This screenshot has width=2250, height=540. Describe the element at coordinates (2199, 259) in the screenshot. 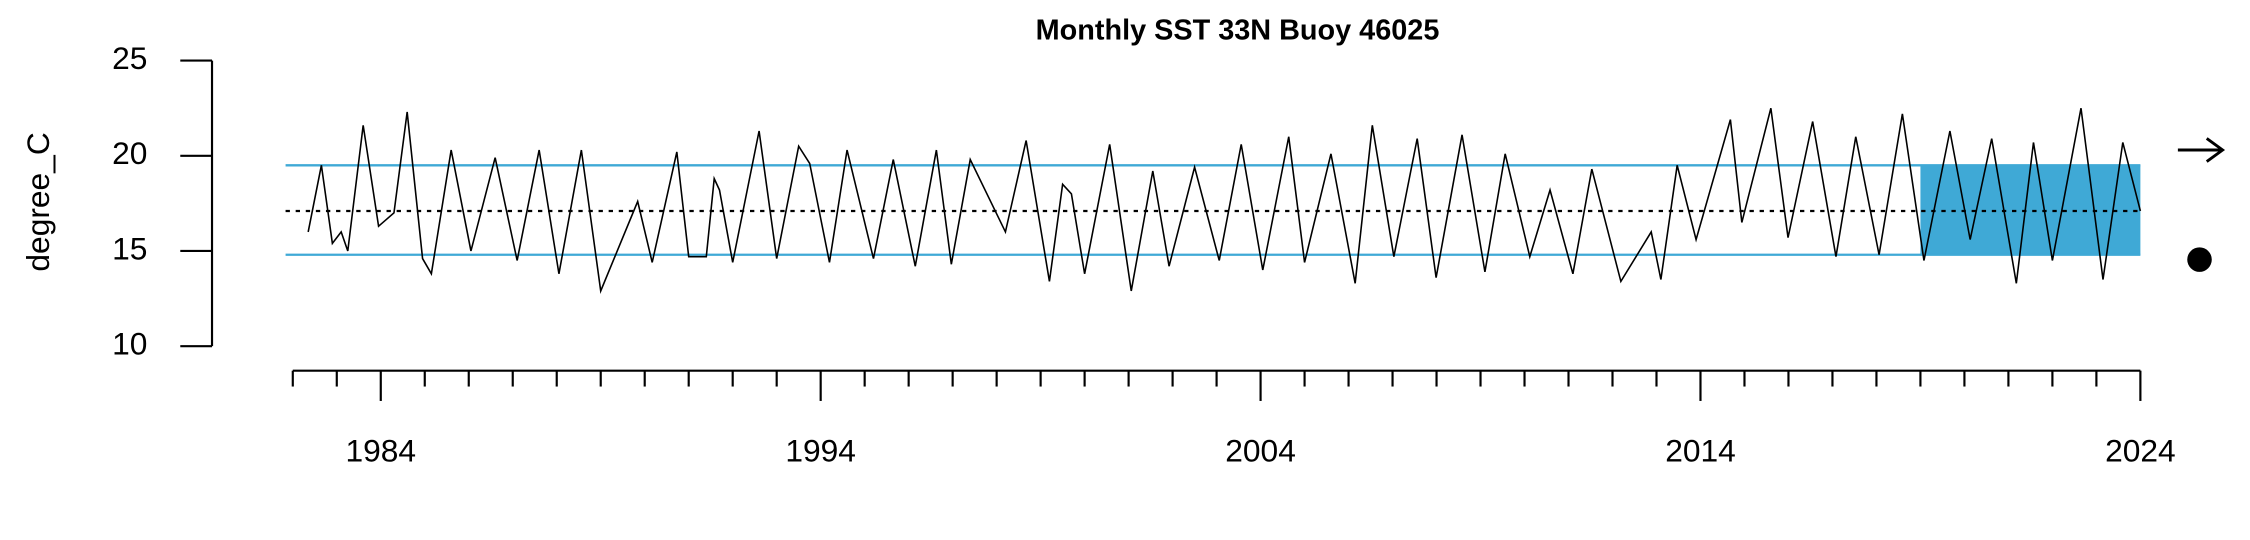

I see `status-dot` at that location.